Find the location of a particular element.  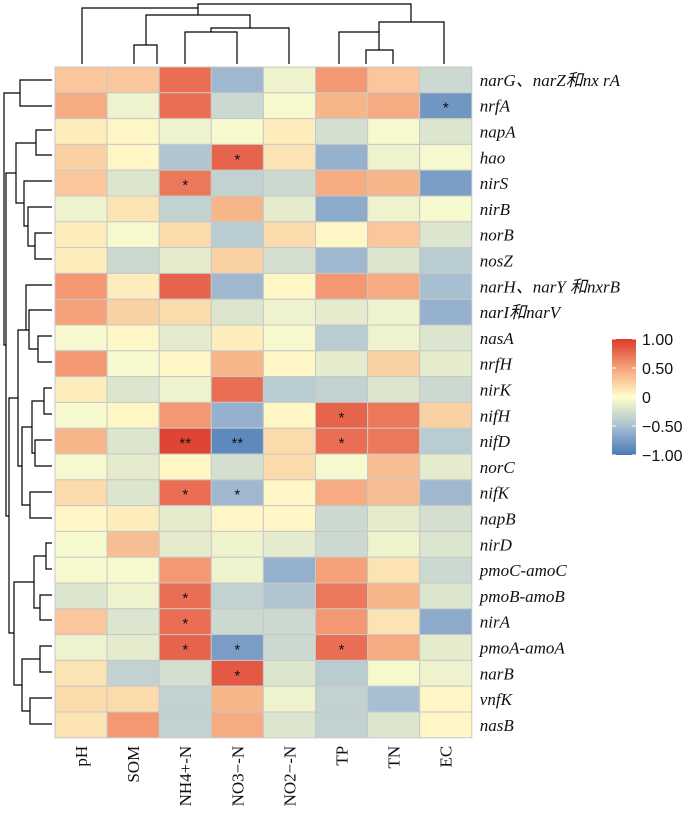

row-label: nifK is located at coordinates (495, 493).